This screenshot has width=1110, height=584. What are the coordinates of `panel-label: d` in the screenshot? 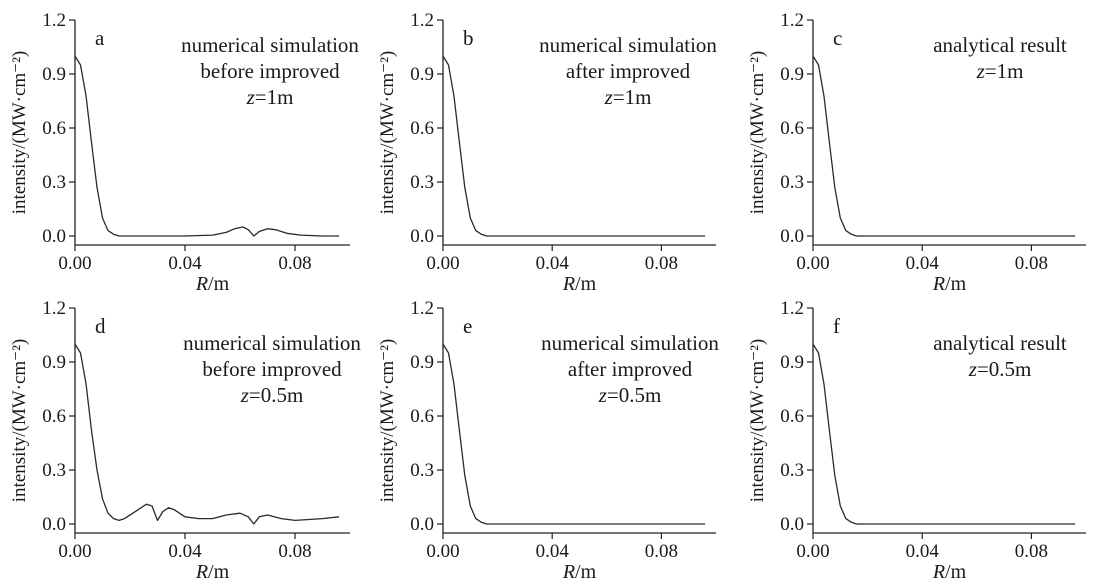 It's located at (100, 326).